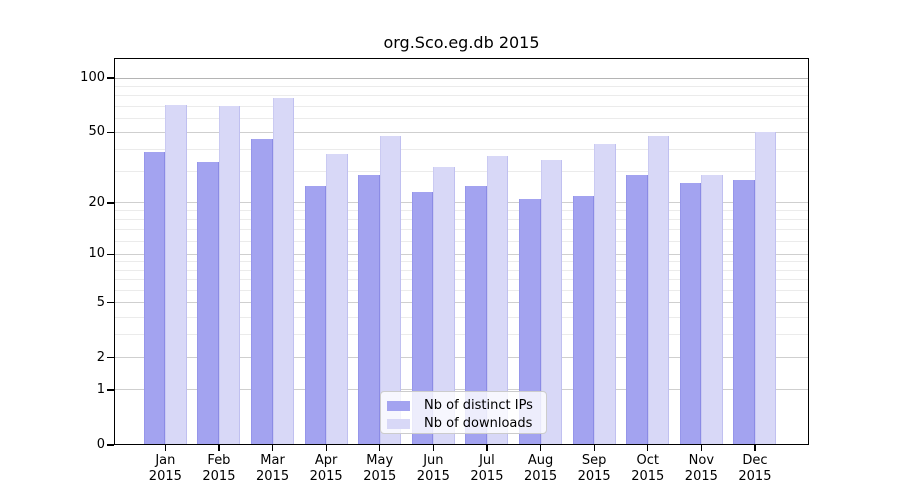 The image size is (900, 500). What do you see at coordinates (541, 469) in the screenshot?
I see `x-tick-label-aug: Aug 2015` at bounding box center [541, 469].